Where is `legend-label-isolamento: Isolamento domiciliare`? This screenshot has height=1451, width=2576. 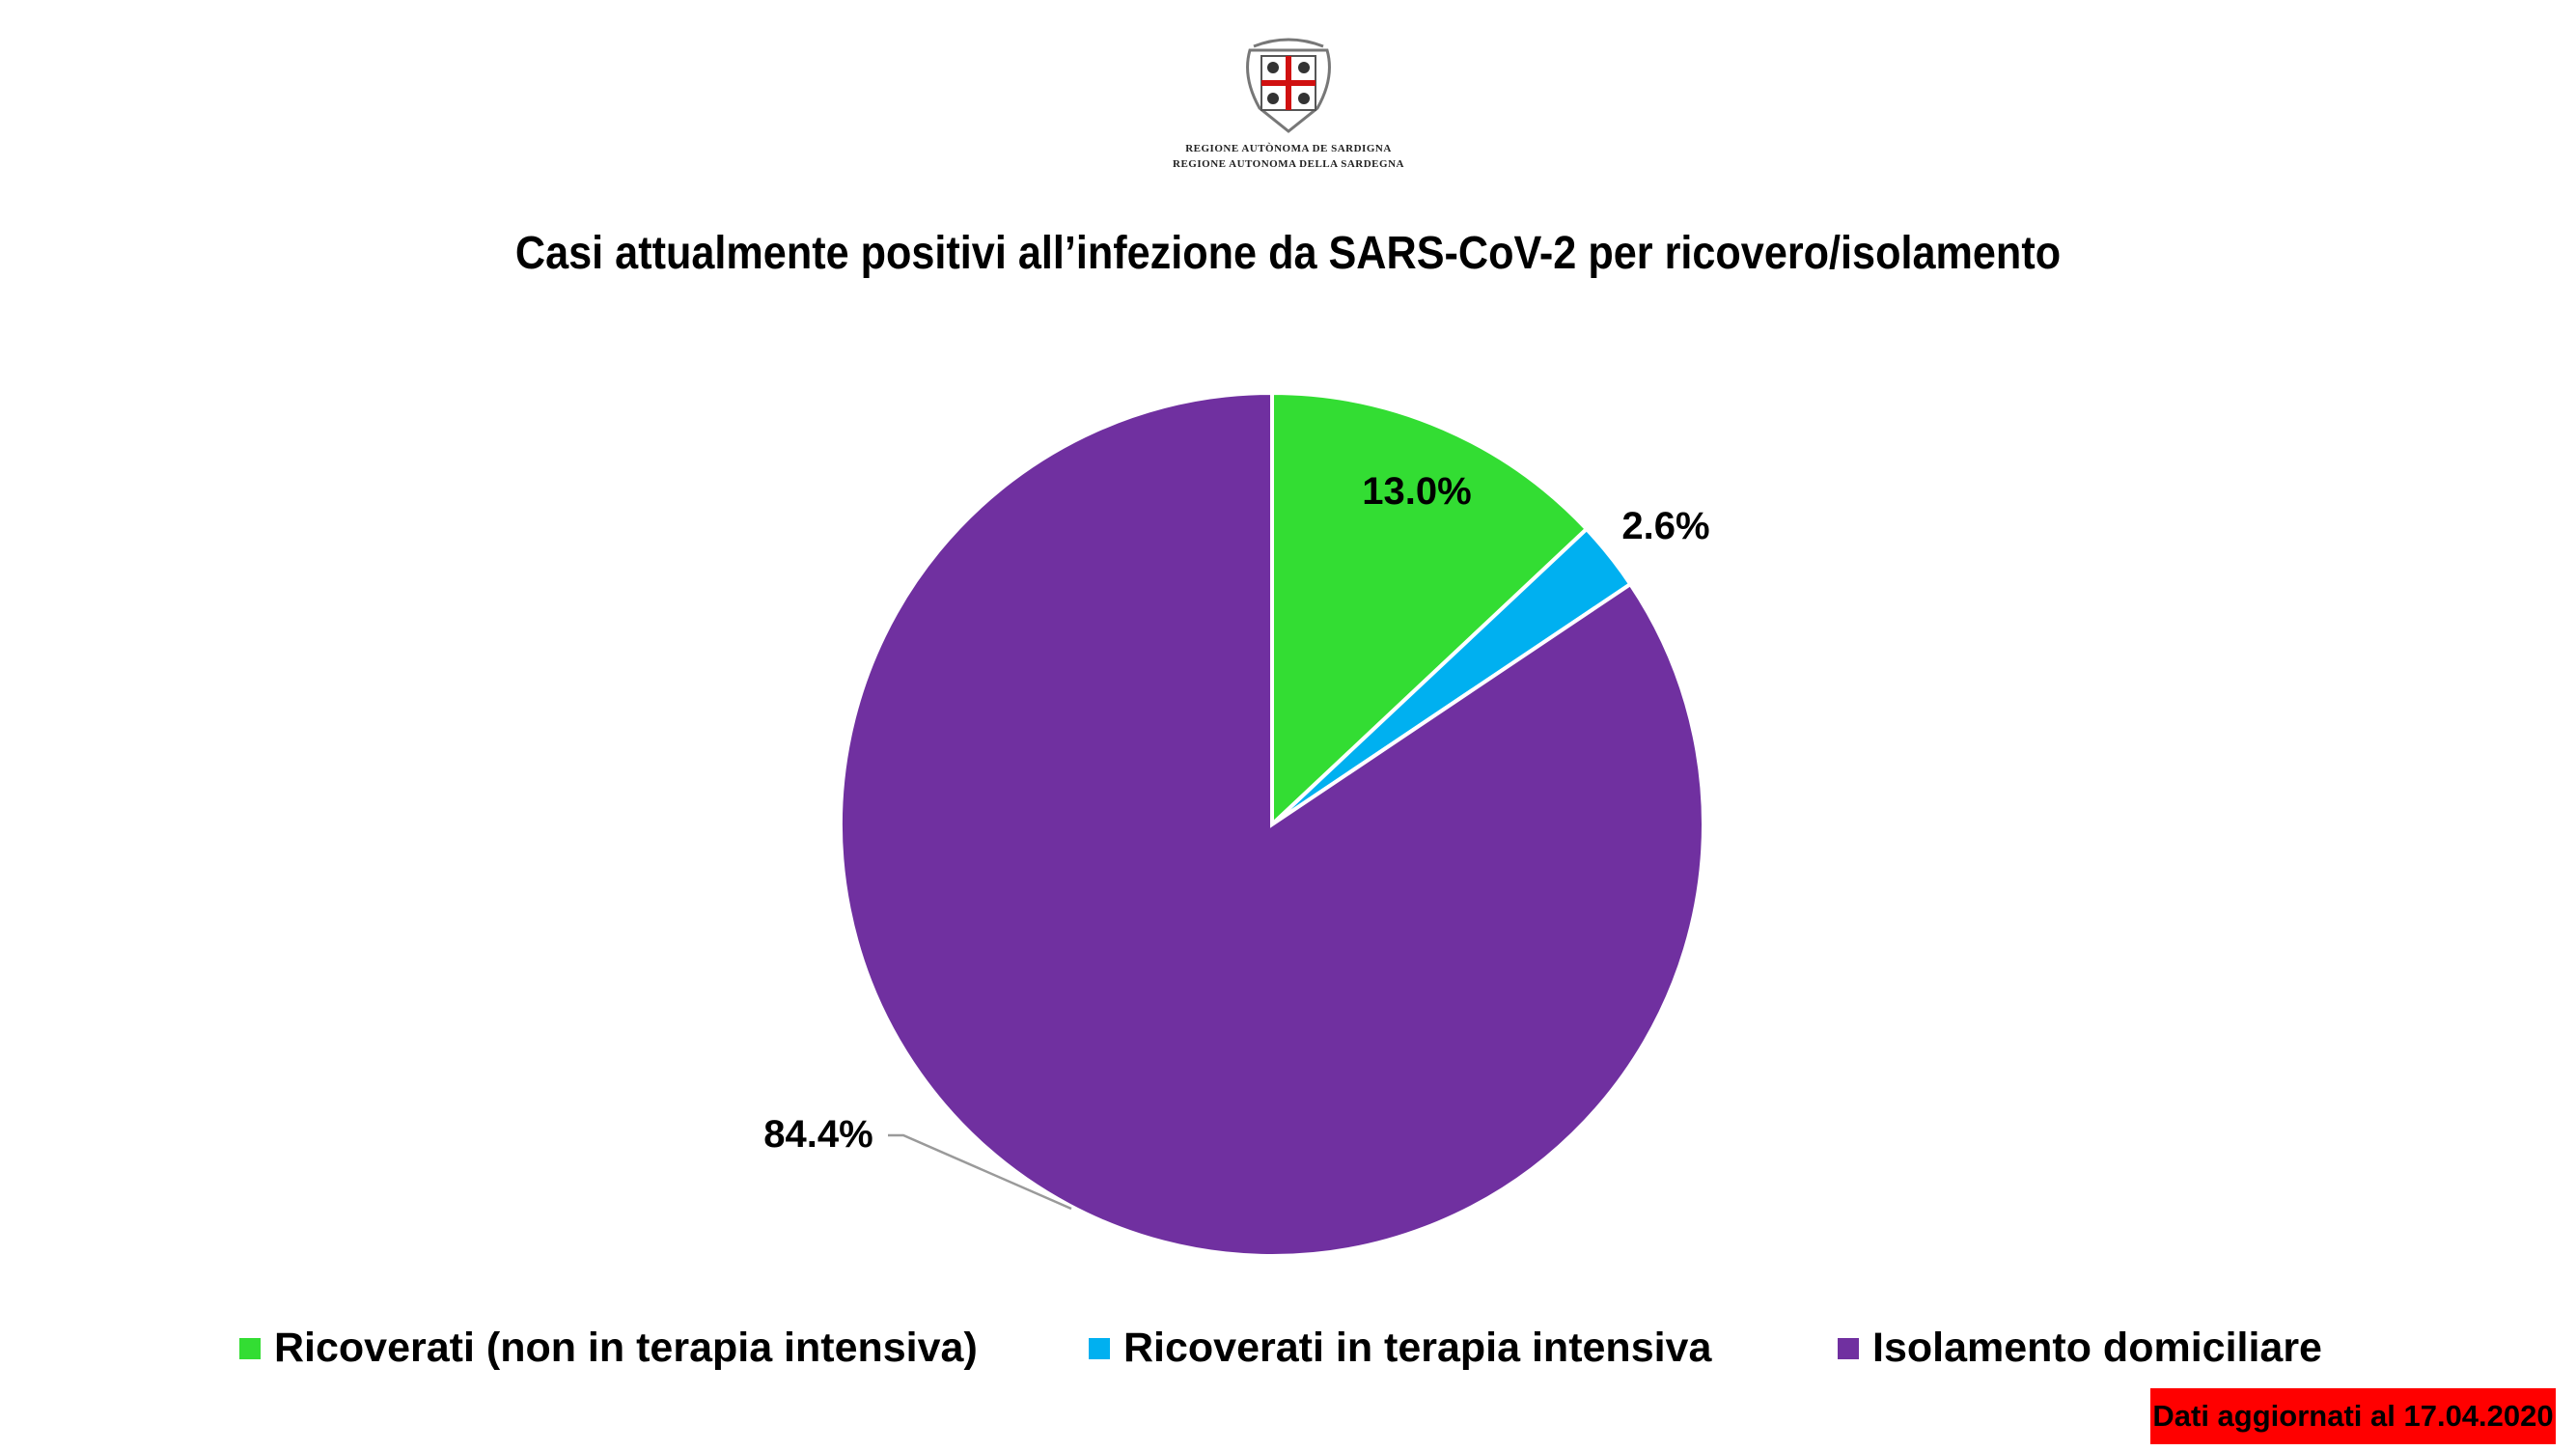 legend-label-isolamento: Isolamento domiciliare is located at coordinates (2097, 1348).